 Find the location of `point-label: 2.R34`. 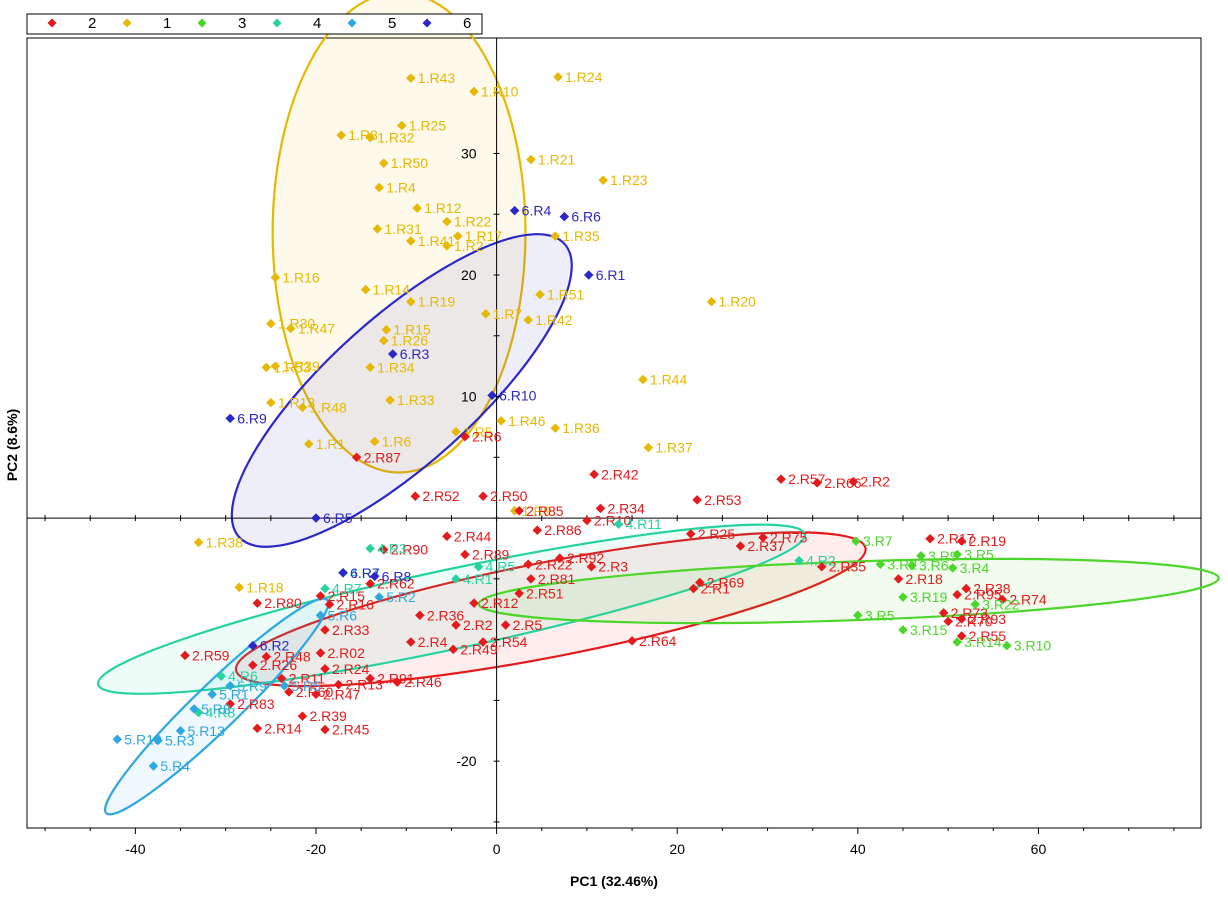

point-label: 2.R34 is located at coordinates (626, 508).